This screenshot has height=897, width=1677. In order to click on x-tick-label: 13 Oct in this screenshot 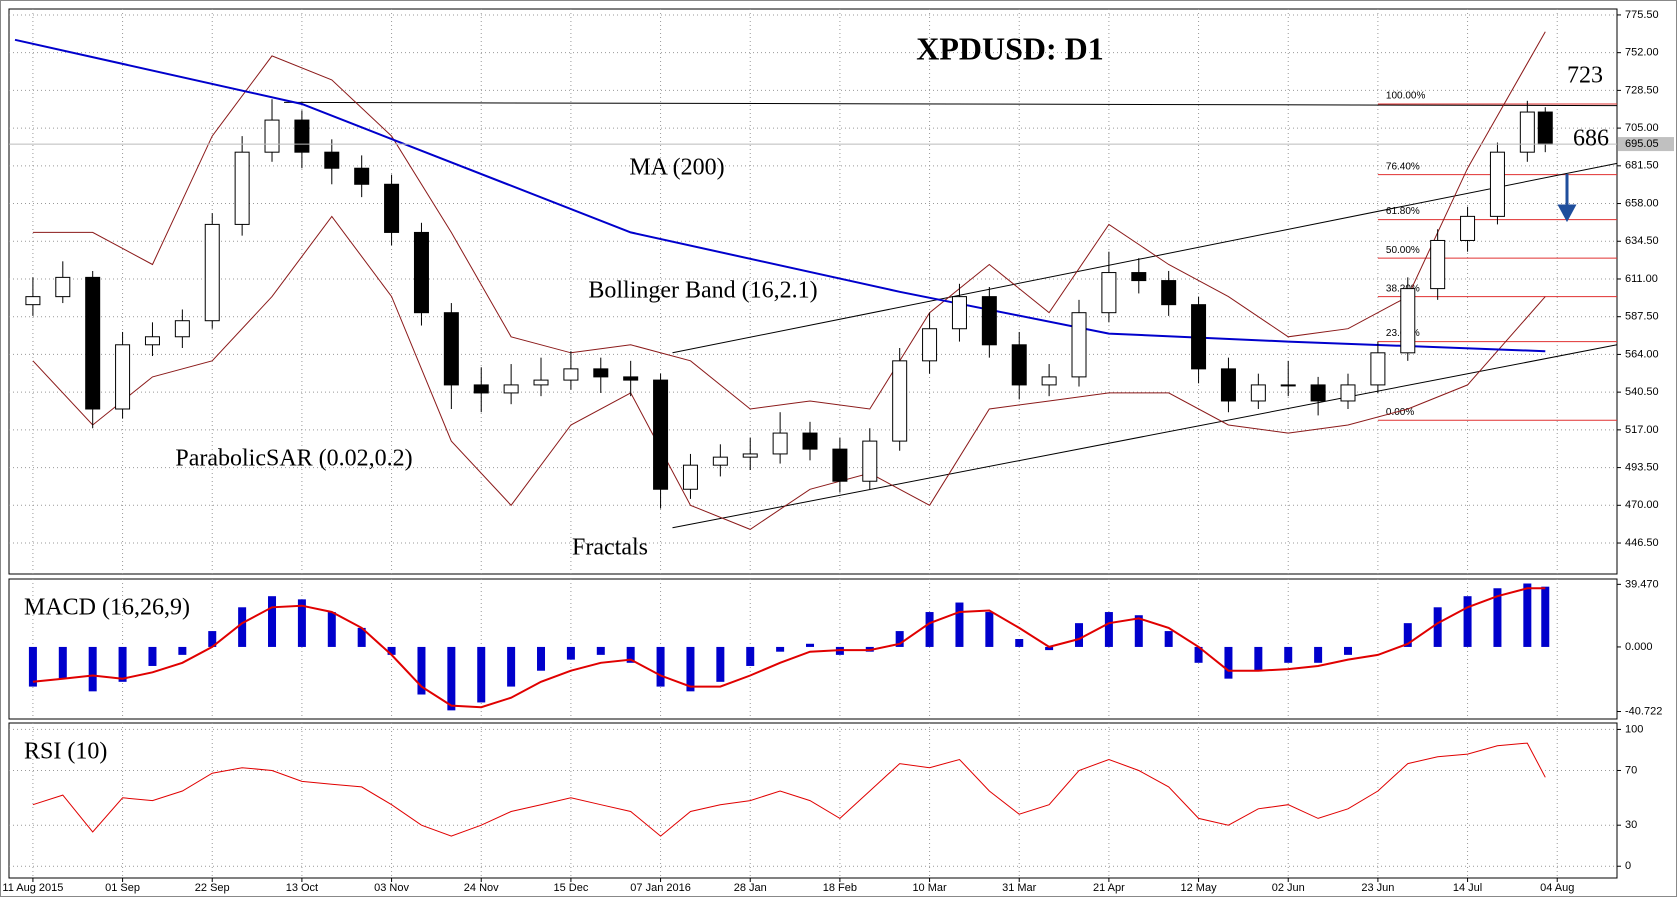, I will do `click(302, 888)`.